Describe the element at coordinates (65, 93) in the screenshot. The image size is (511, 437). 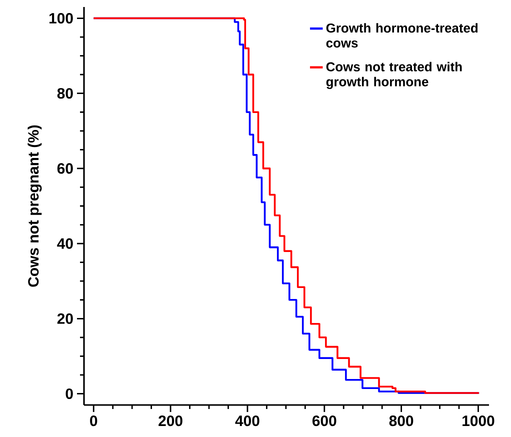
I see `y-tick-label: 80` at that location.